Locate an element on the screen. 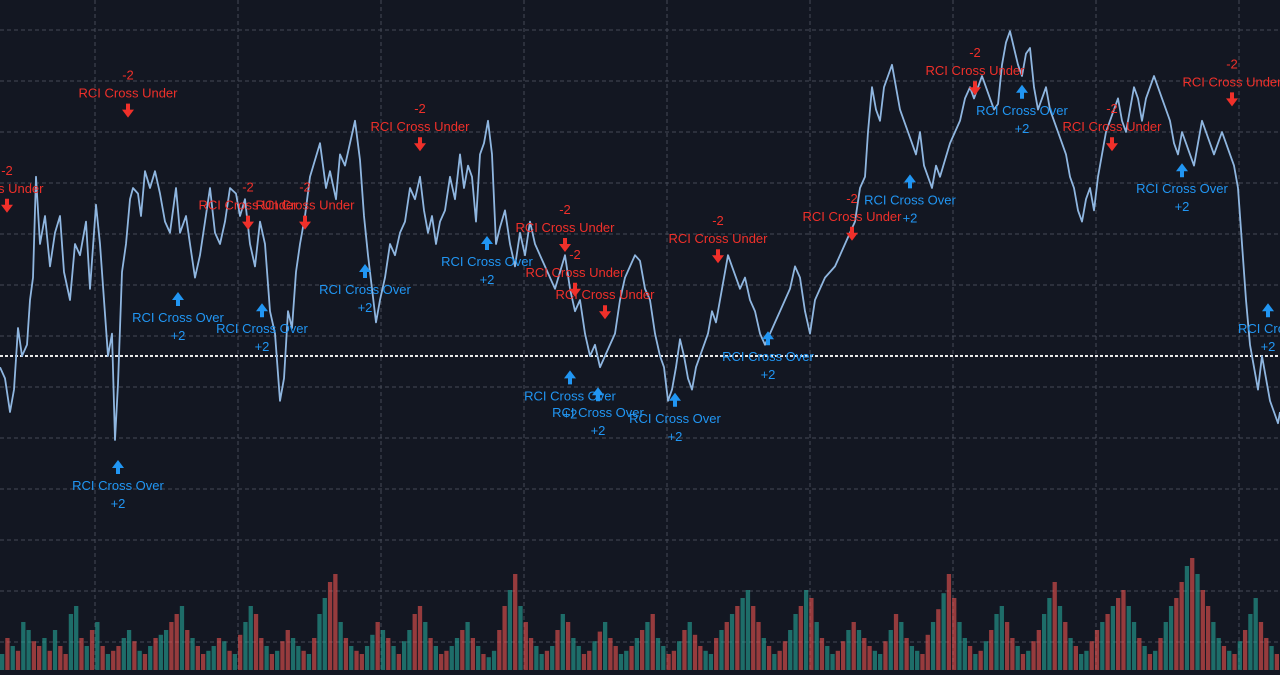 Image resolution: width=1280 pixels, height=675 pixels. sell-signal: Cross Under -2 is located at coordinates (22, 188).